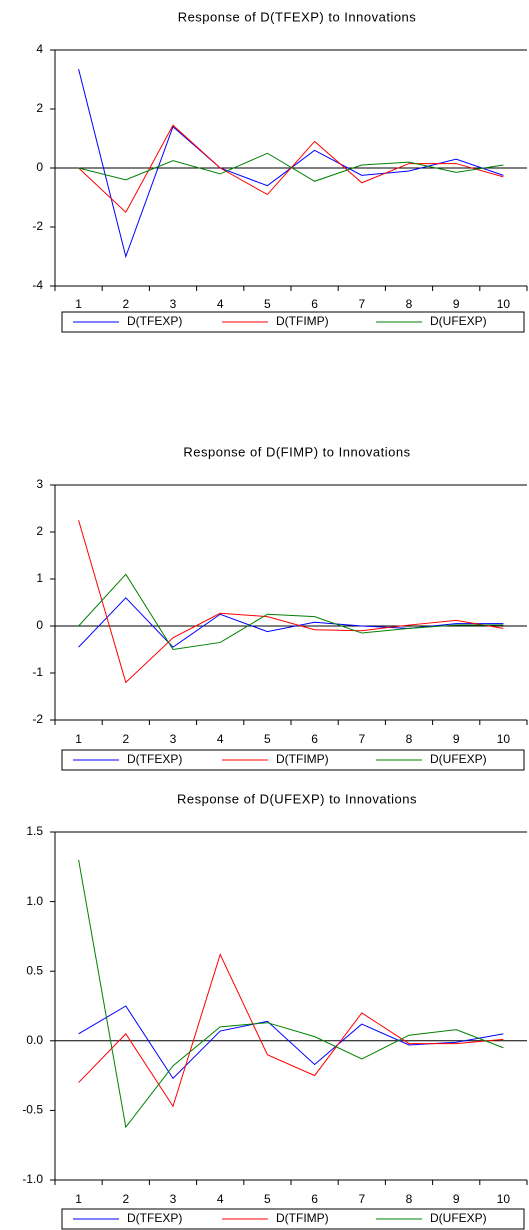 This screenshot has height=1230, width=529. I want to click on y-tick-label: -4, so click(37, 285).